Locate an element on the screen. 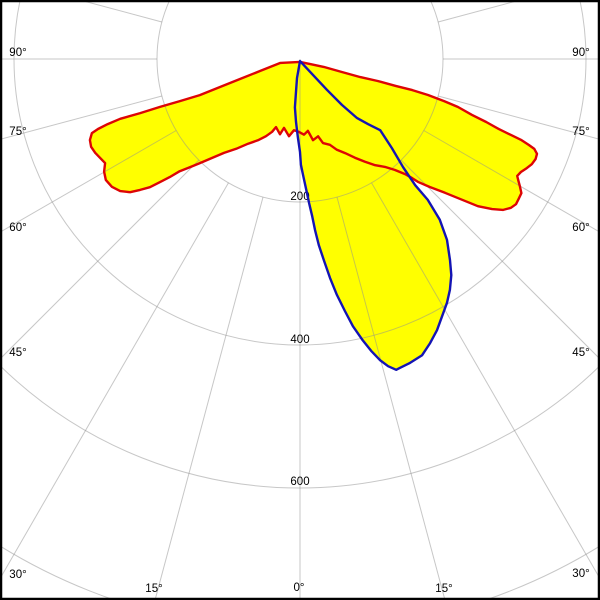  angle-label-bottom-1: 0° is located at coordinates (299, 588).